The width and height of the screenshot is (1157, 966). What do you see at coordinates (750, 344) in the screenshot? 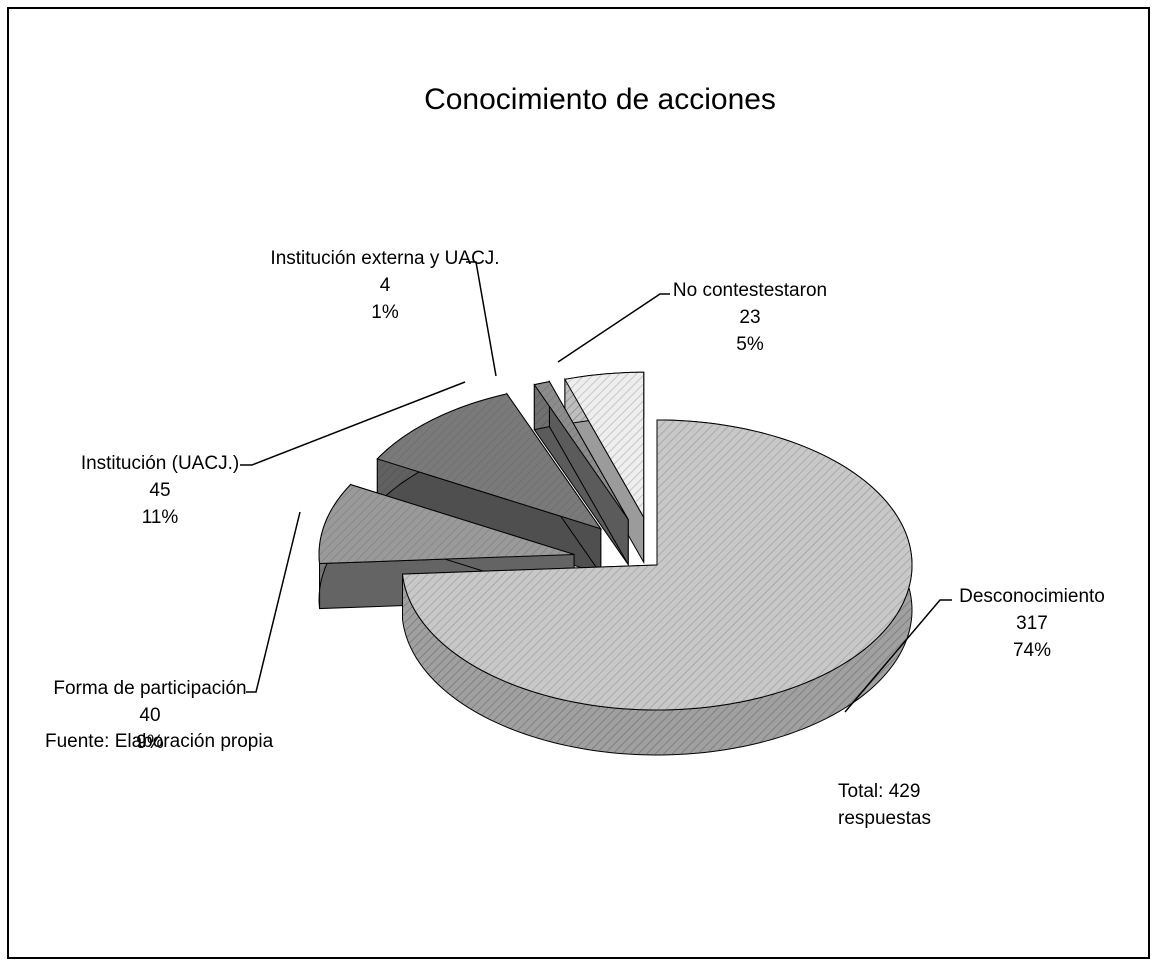
I see `percent-label: 5%` at bounding box center [750, 344].